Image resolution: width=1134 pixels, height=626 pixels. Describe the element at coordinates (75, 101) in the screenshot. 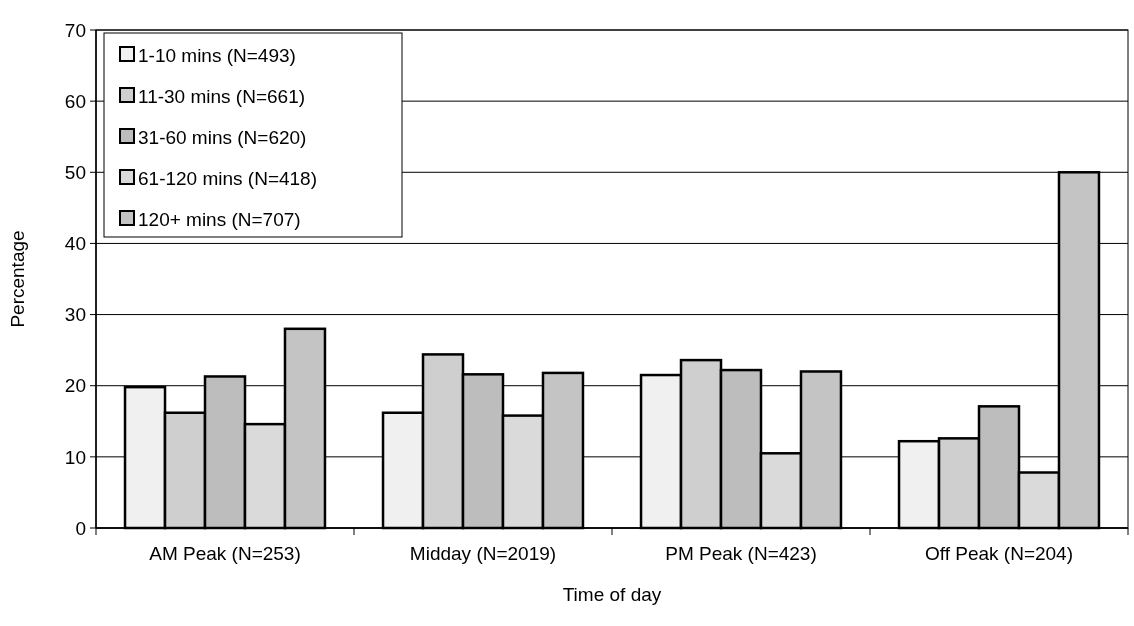

I see `y-tick-label: 60` at that location.